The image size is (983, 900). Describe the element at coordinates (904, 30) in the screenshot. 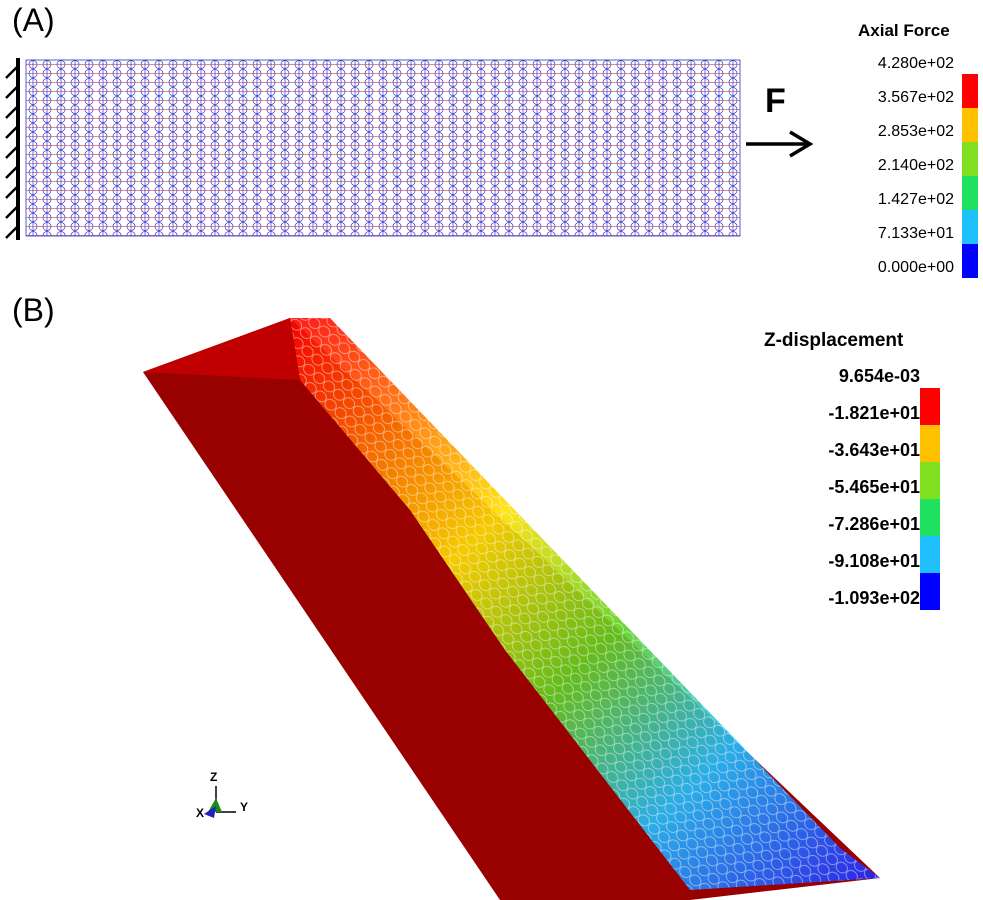

I see `axial-force-legend-title: Axial Force` at that location.